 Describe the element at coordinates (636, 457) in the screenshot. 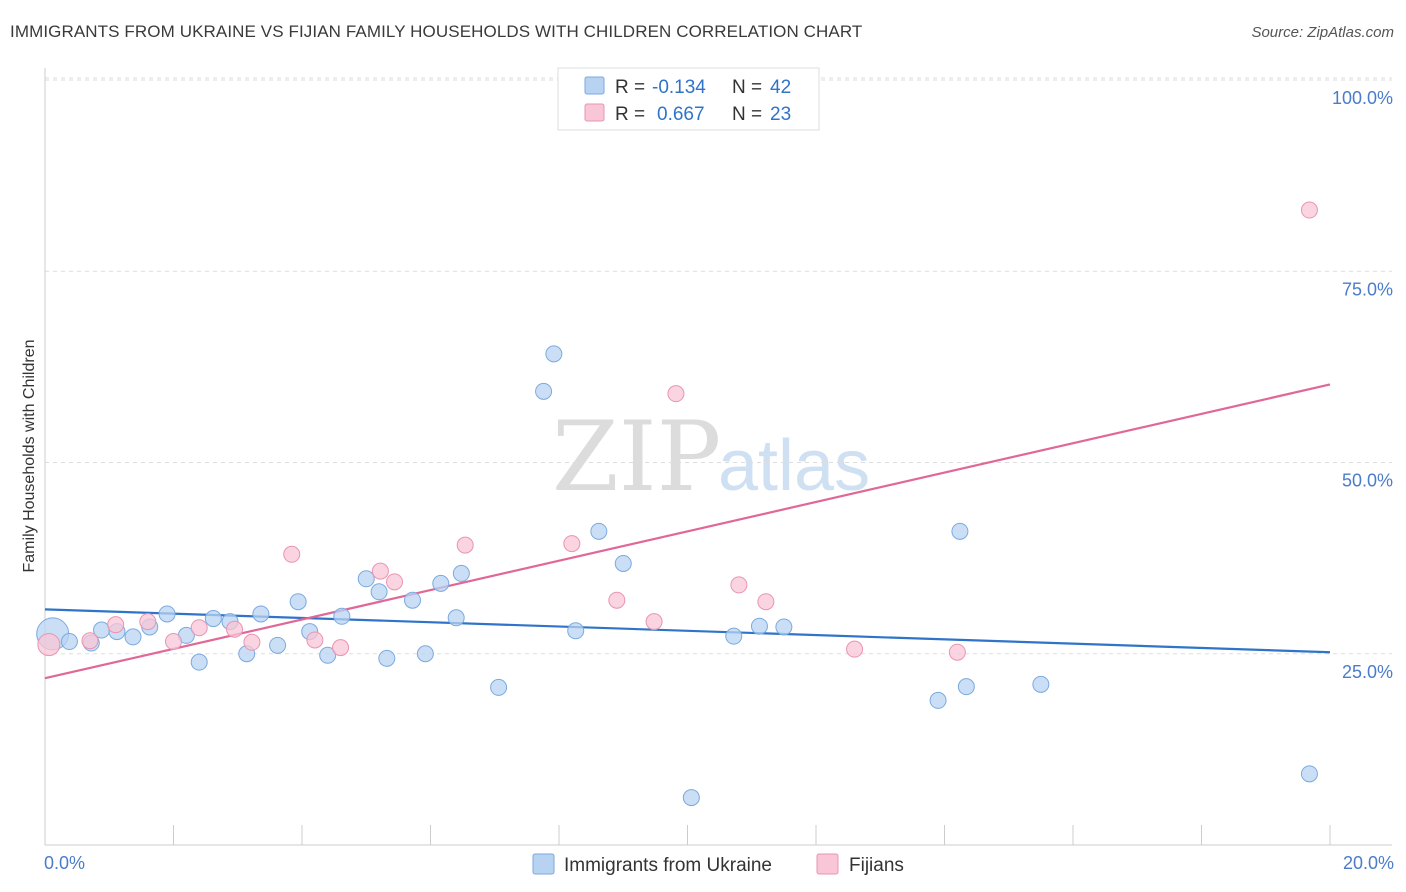

I see `watermark-zip: ZIP` at that location.